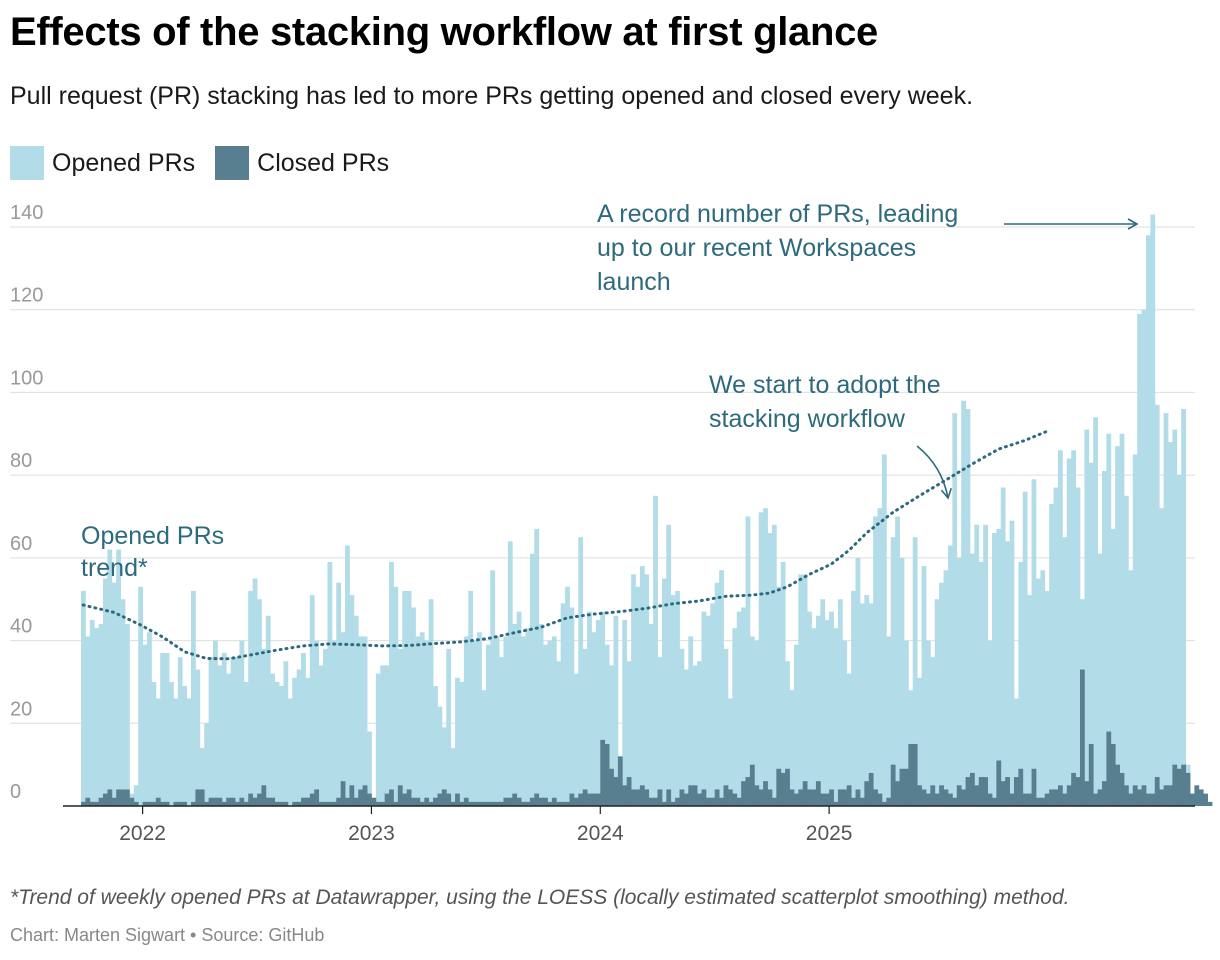  Describe the element at coordinates (152, 536) in the screenshot. I see `annotation-trend-line-1: Opened PRs` at that location.